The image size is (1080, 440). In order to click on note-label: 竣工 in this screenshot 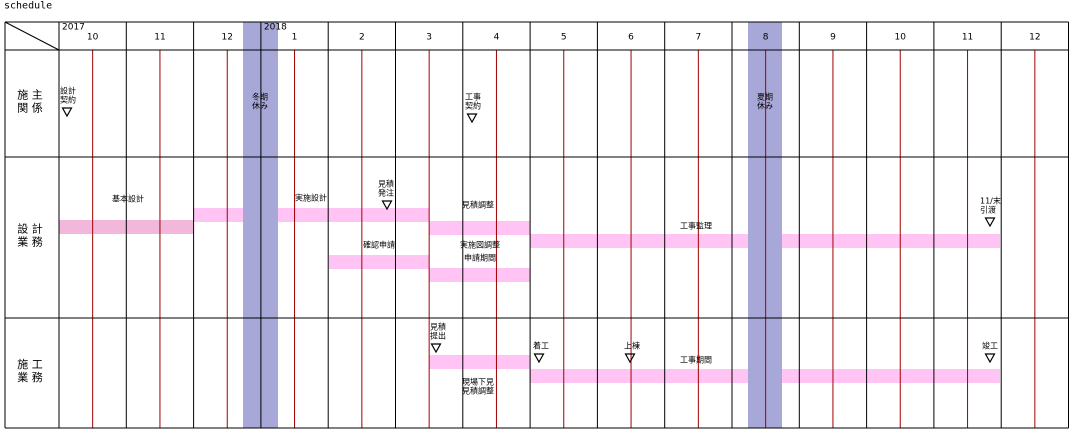, I will do `click(990, 346)`.